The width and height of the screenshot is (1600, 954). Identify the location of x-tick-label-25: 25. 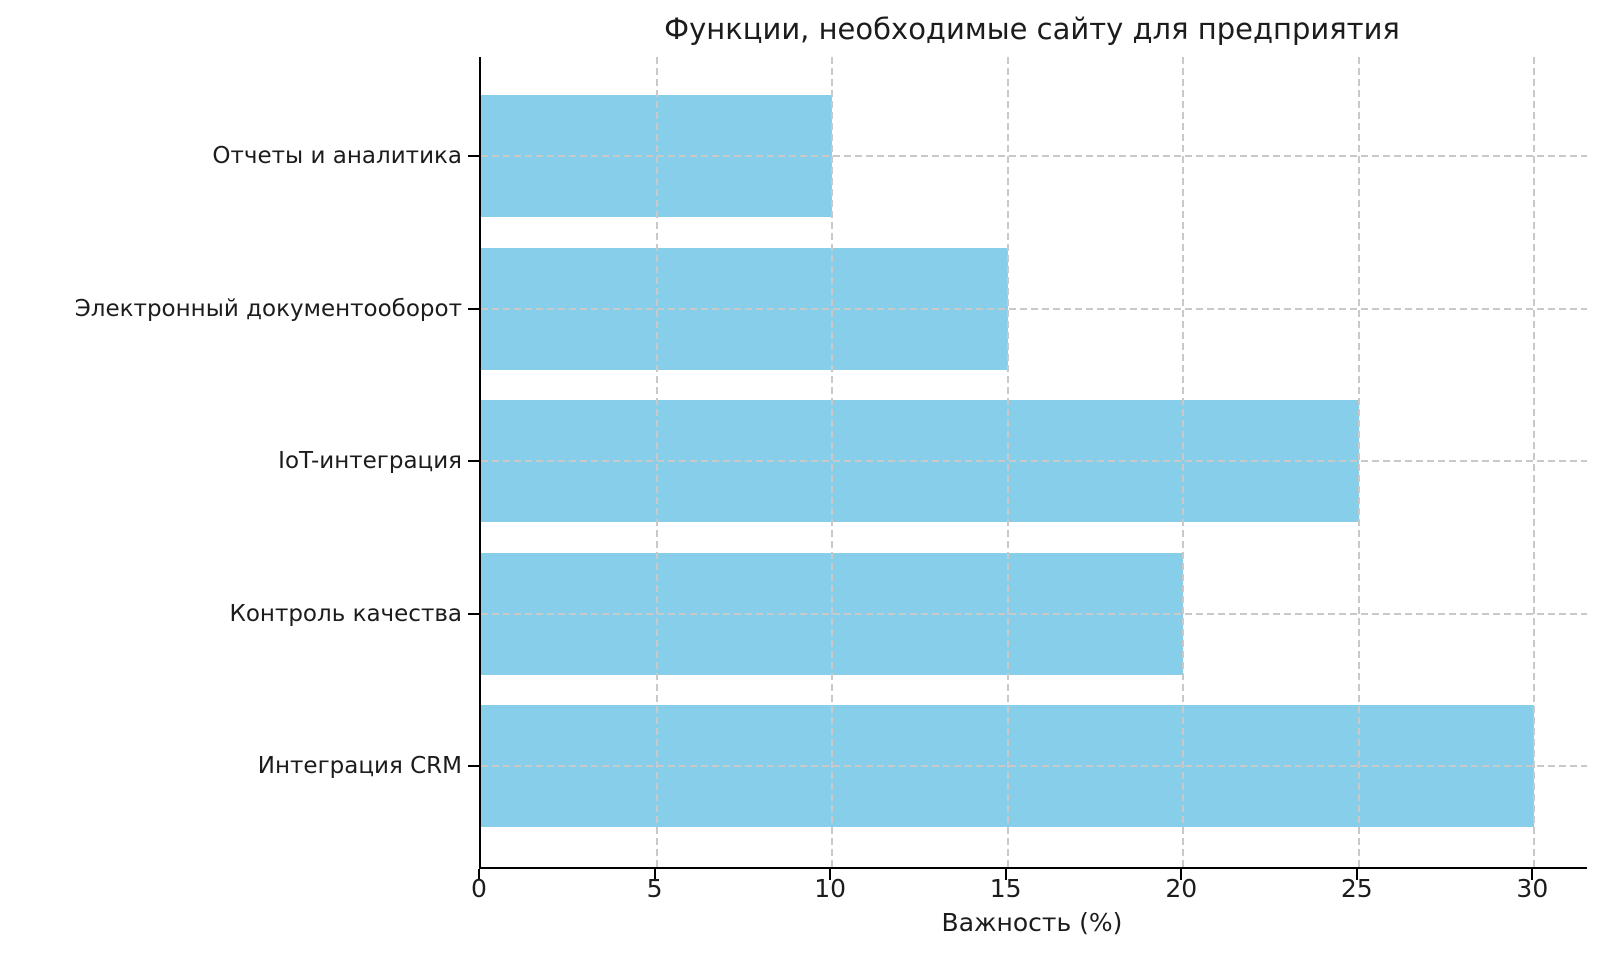
(1356, 888).